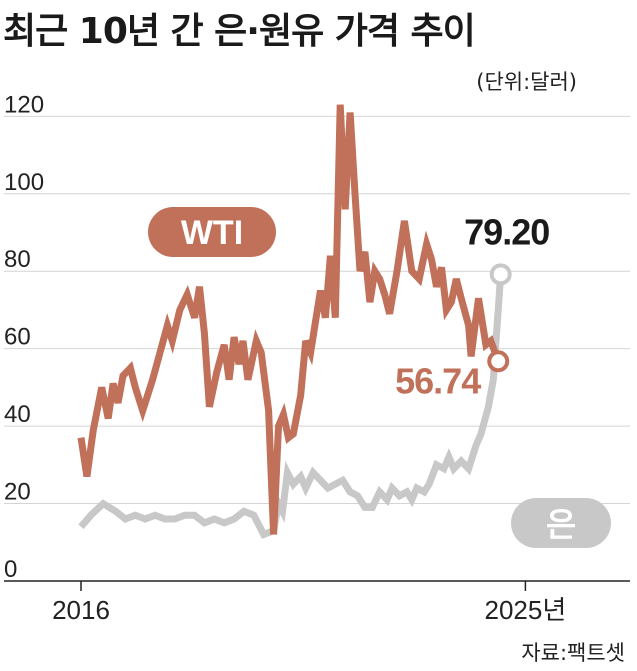 This screenshot has width=637, height=671. Describe the element at coordinates (17, 337) in the screenshot. I see `y-tick-label: 60` at that location.